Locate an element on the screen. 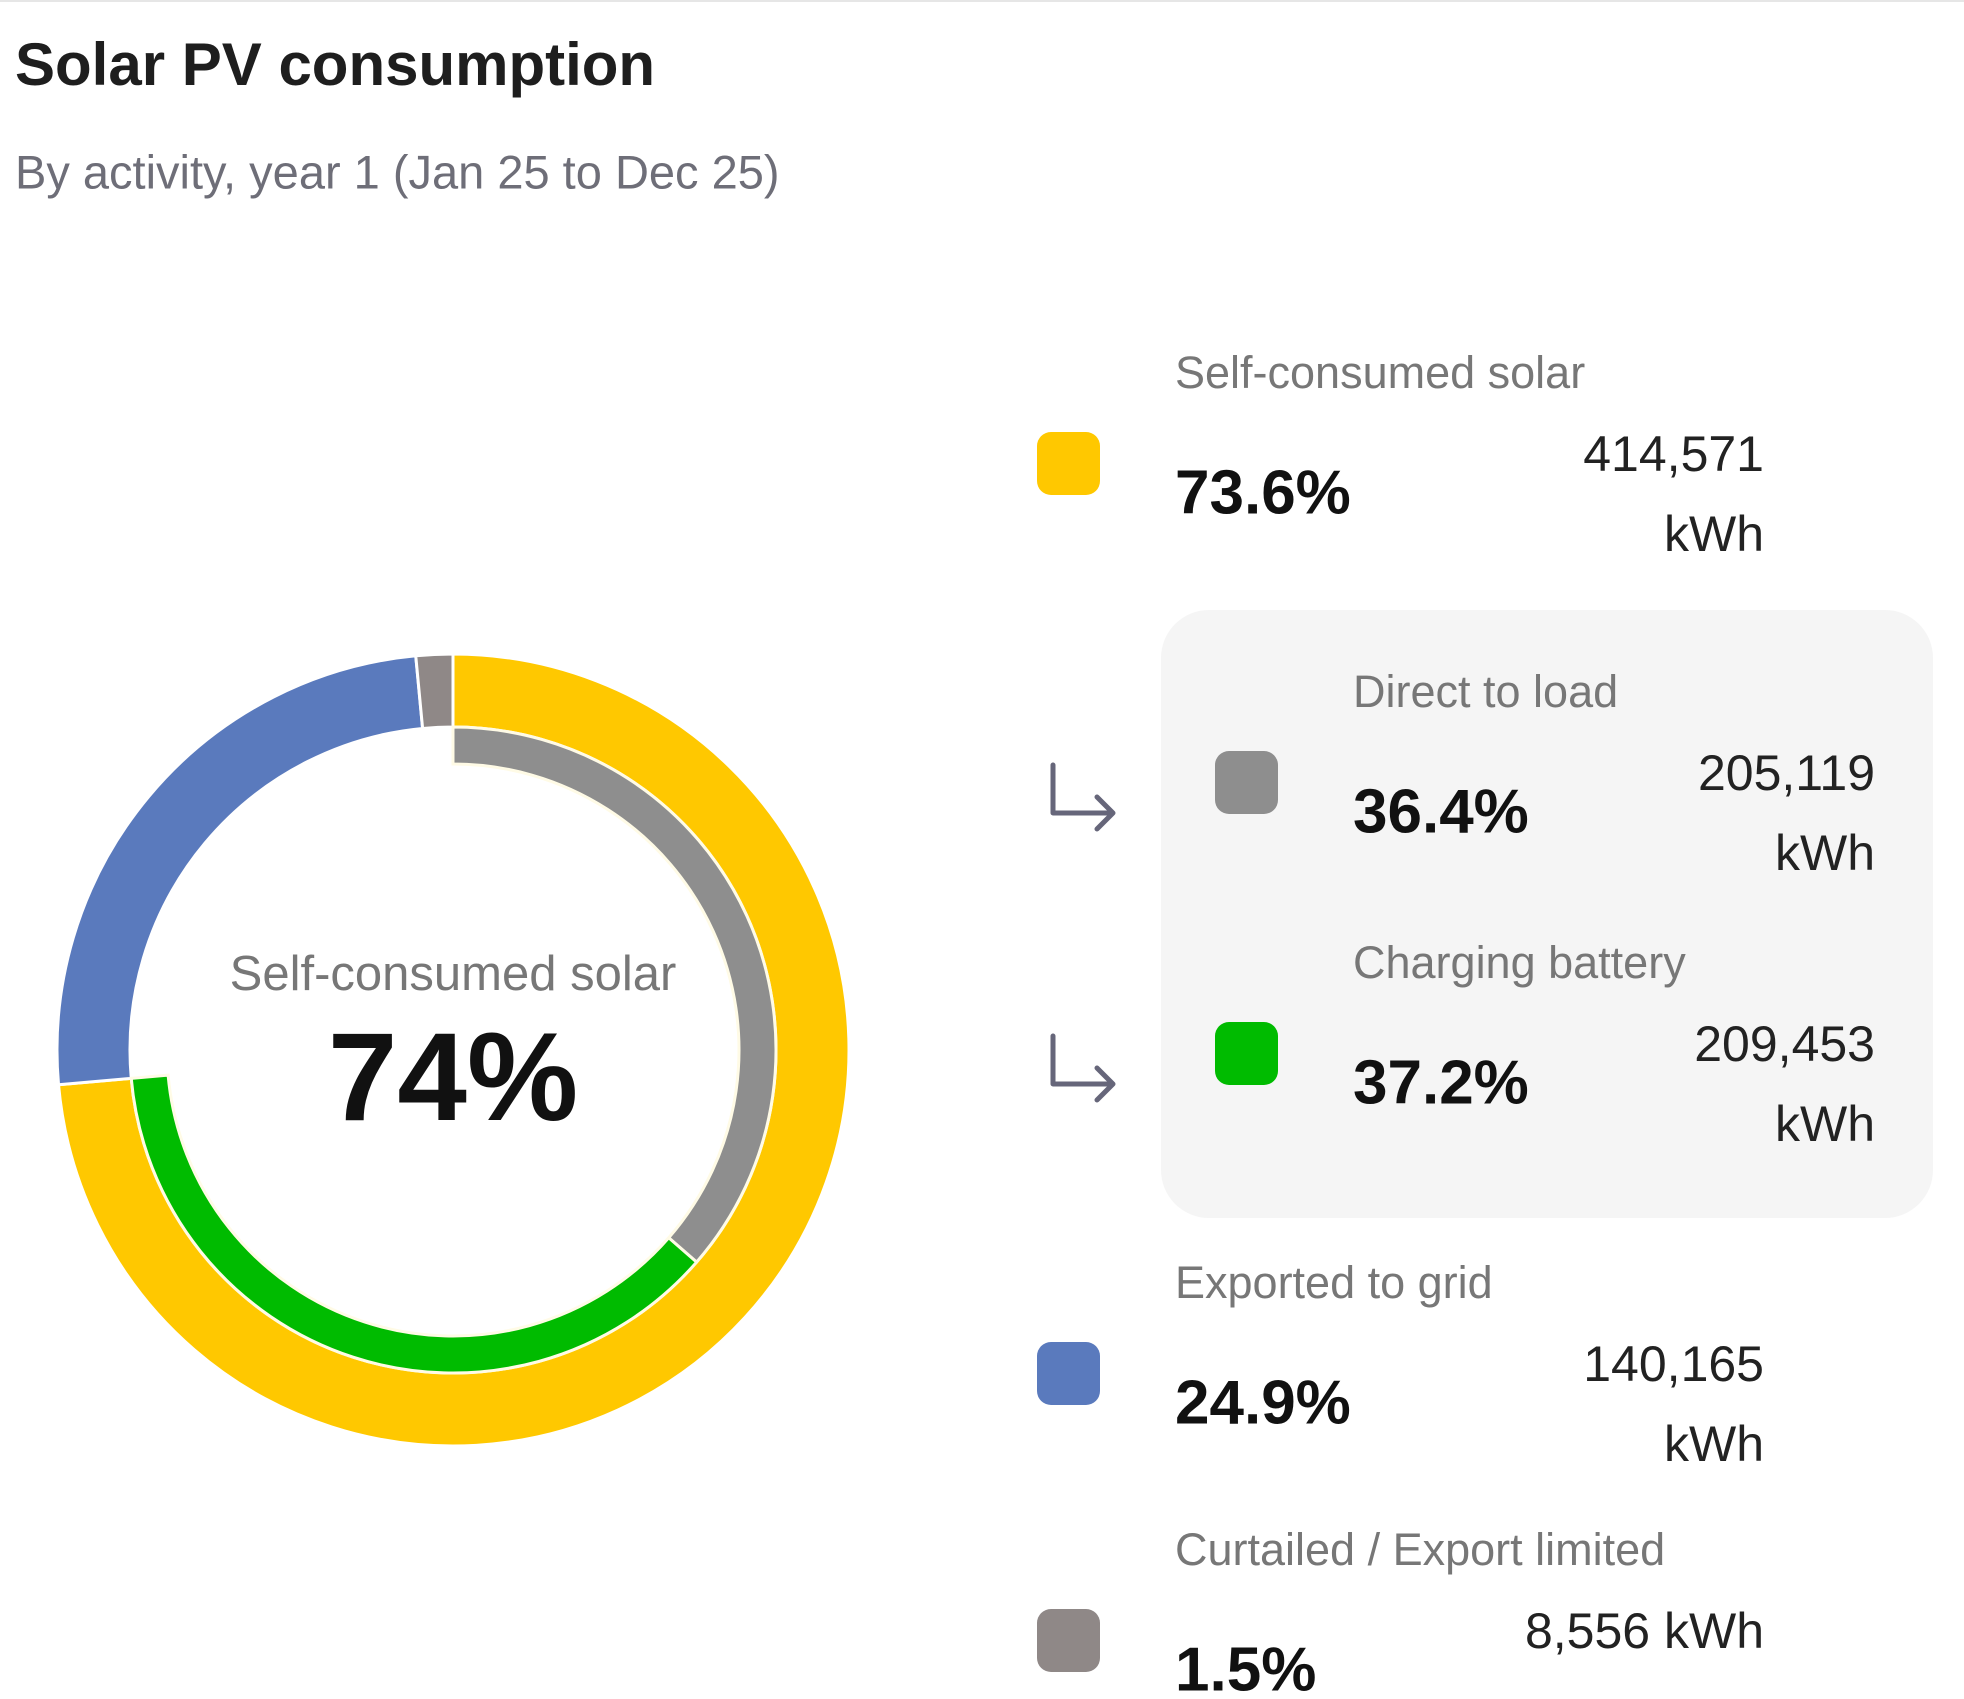  chart-subtitle: By activity, year 1 (Jan 25 to Dec 25) is located at coordinates (397, 171).